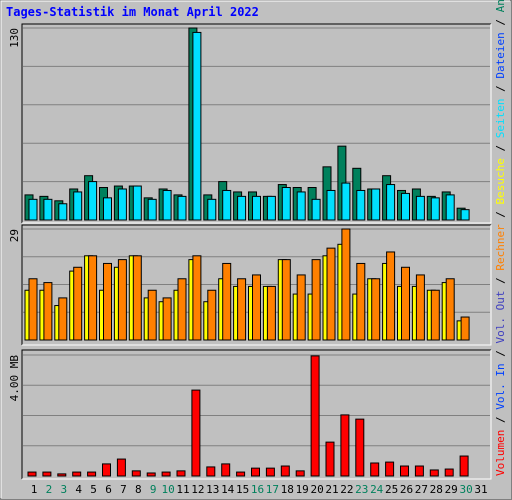 The width and height of the screenshot is (512, 500). I want to click on legend-entry: Volumen, so click(500, 453).